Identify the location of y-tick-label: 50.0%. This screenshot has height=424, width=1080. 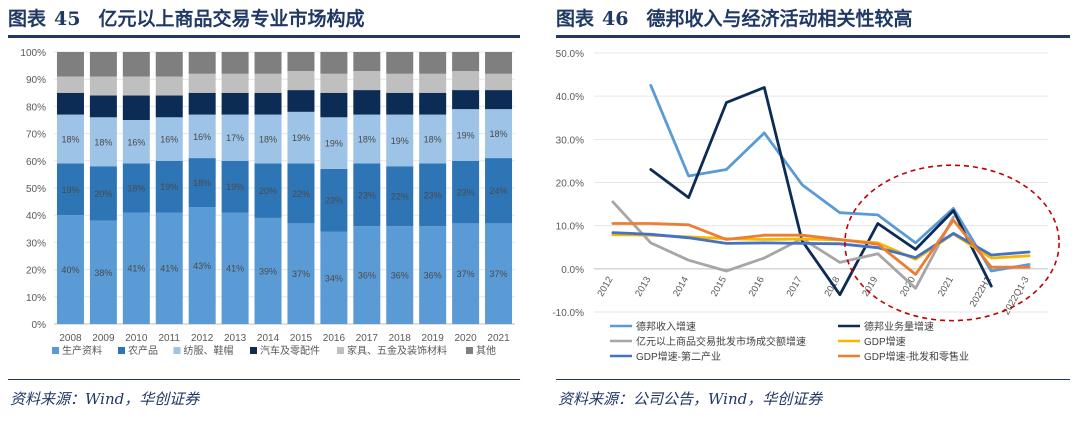
(570, 54).